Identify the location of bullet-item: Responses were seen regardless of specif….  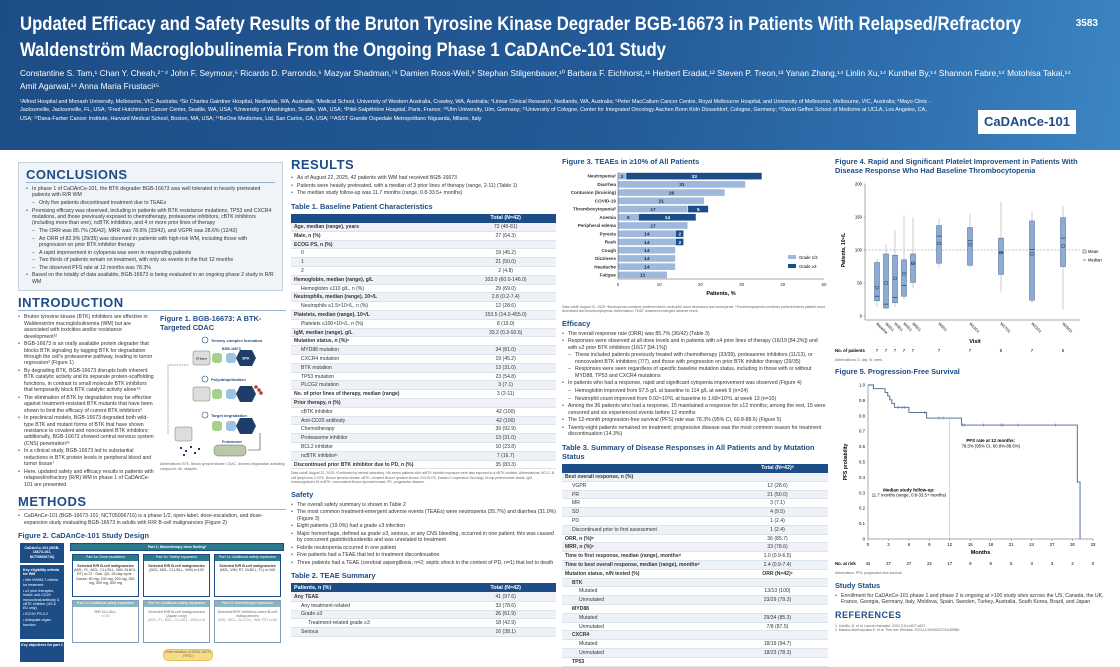
(695, 372).